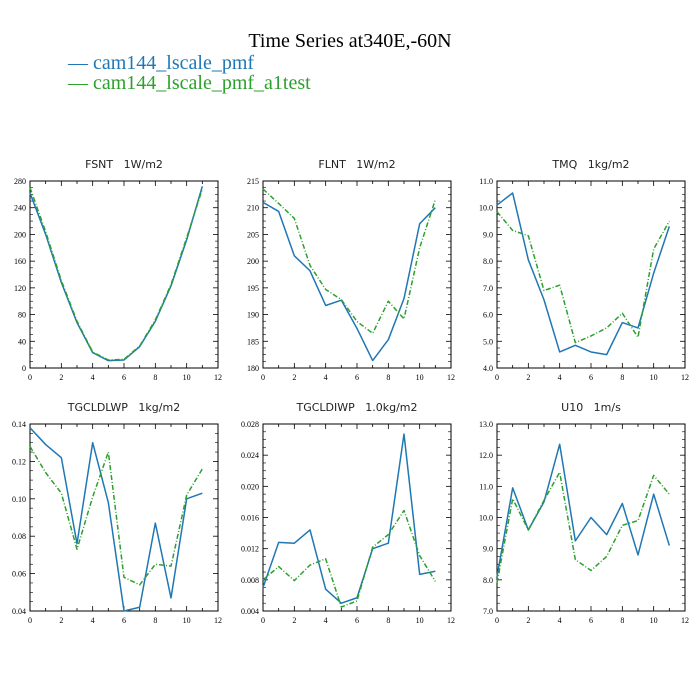 The width and height of the screenshot is (700, 700). Describe the element at coordinates (124, 164) in the screenshot. I see `chart-title: FSNT 1W/m2` at that location.